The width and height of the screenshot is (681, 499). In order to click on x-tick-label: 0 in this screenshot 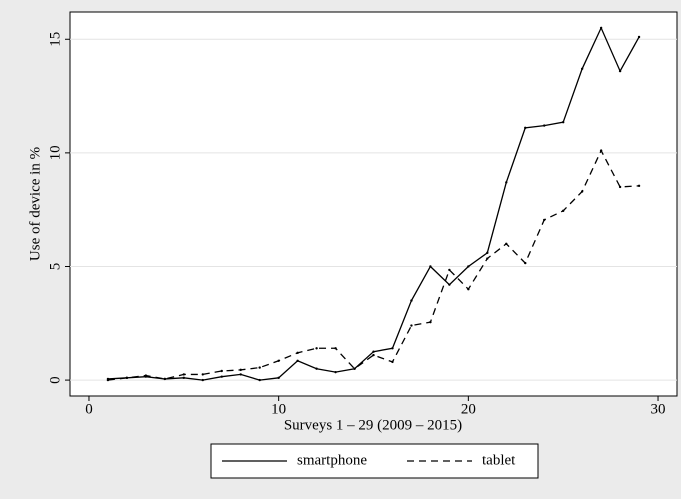, I will do `click(89, 409)`.